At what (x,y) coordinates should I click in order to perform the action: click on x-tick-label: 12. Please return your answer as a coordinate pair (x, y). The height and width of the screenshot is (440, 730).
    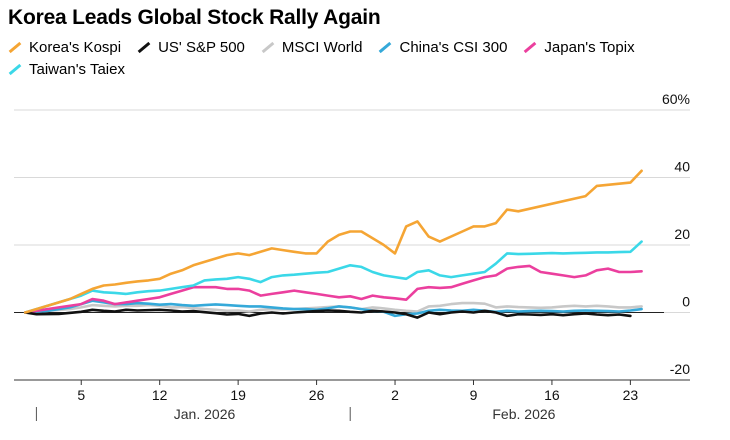
    Looking at the image, I should click on (160, 395).